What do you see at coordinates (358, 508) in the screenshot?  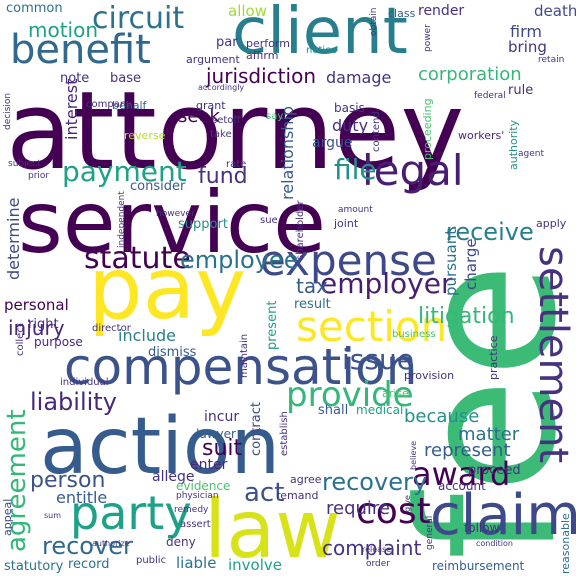 I see `word-require: require` at bounding box center [358, 508].